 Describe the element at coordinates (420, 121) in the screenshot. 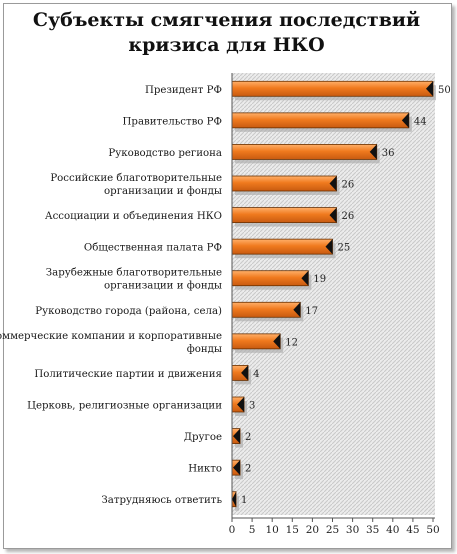

I see `data-label: 44` at that location.